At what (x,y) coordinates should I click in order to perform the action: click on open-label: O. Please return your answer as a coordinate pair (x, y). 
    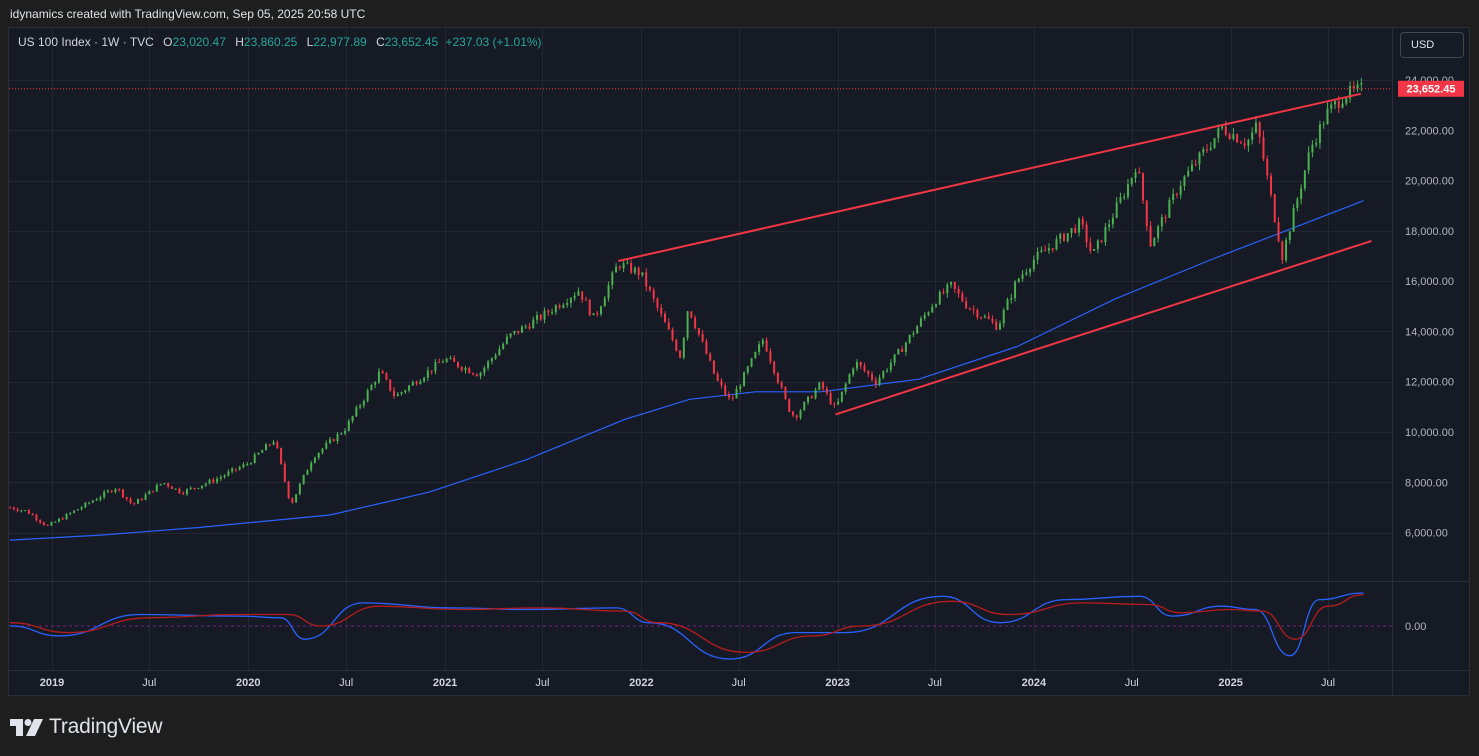
    Looking at the image, I should click on (168, 42).